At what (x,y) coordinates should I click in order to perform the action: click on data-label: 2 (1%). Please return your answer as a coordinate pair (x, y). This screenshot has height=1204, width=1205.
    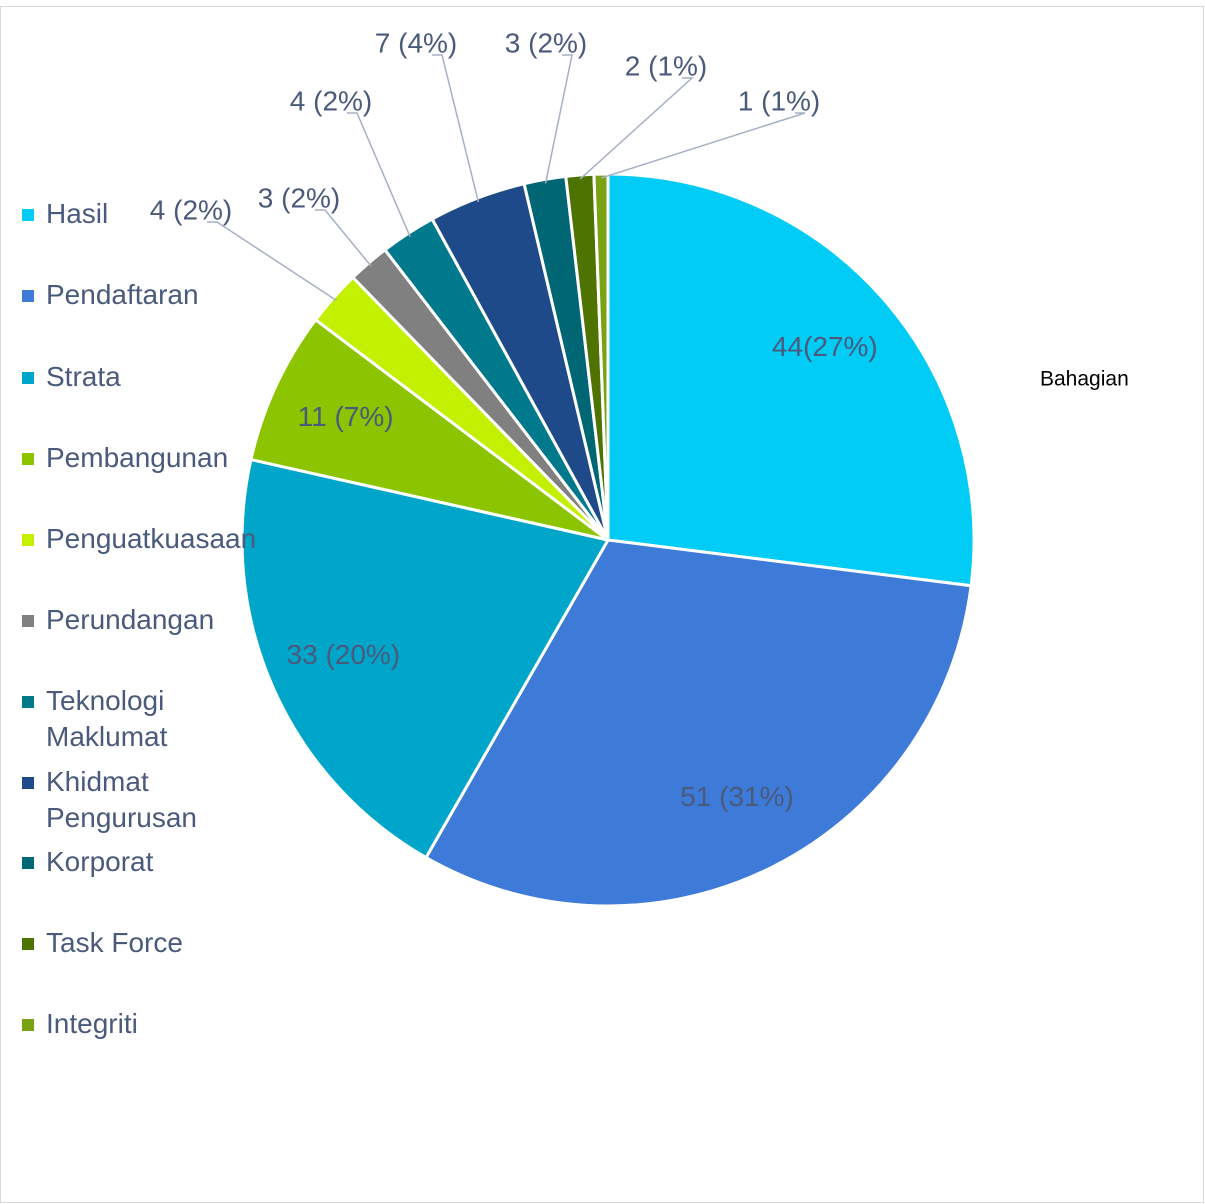
    Looking at the image, I should click on (666, 65).